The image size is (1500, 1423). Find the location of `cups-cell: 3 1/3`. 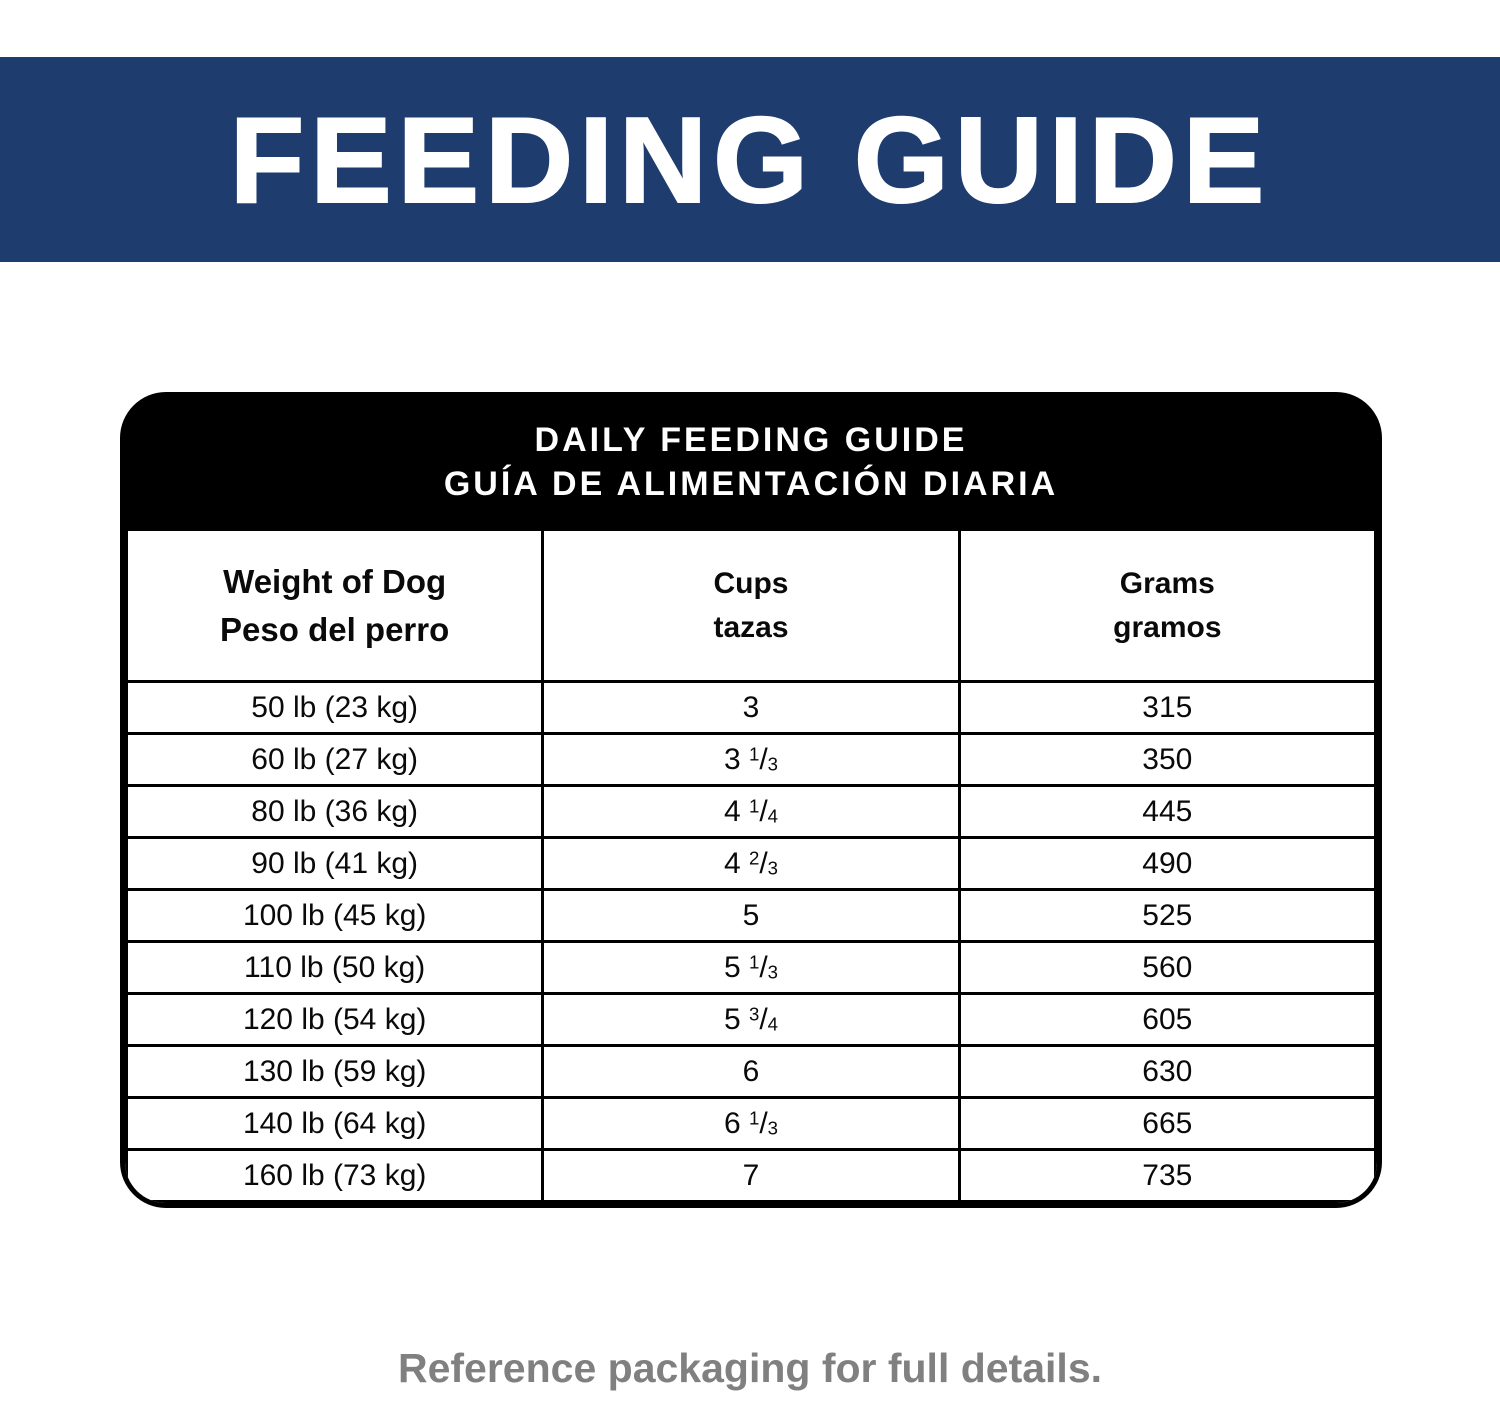

cups-cell: 3 1/3 is located at coordinates (751, 760).